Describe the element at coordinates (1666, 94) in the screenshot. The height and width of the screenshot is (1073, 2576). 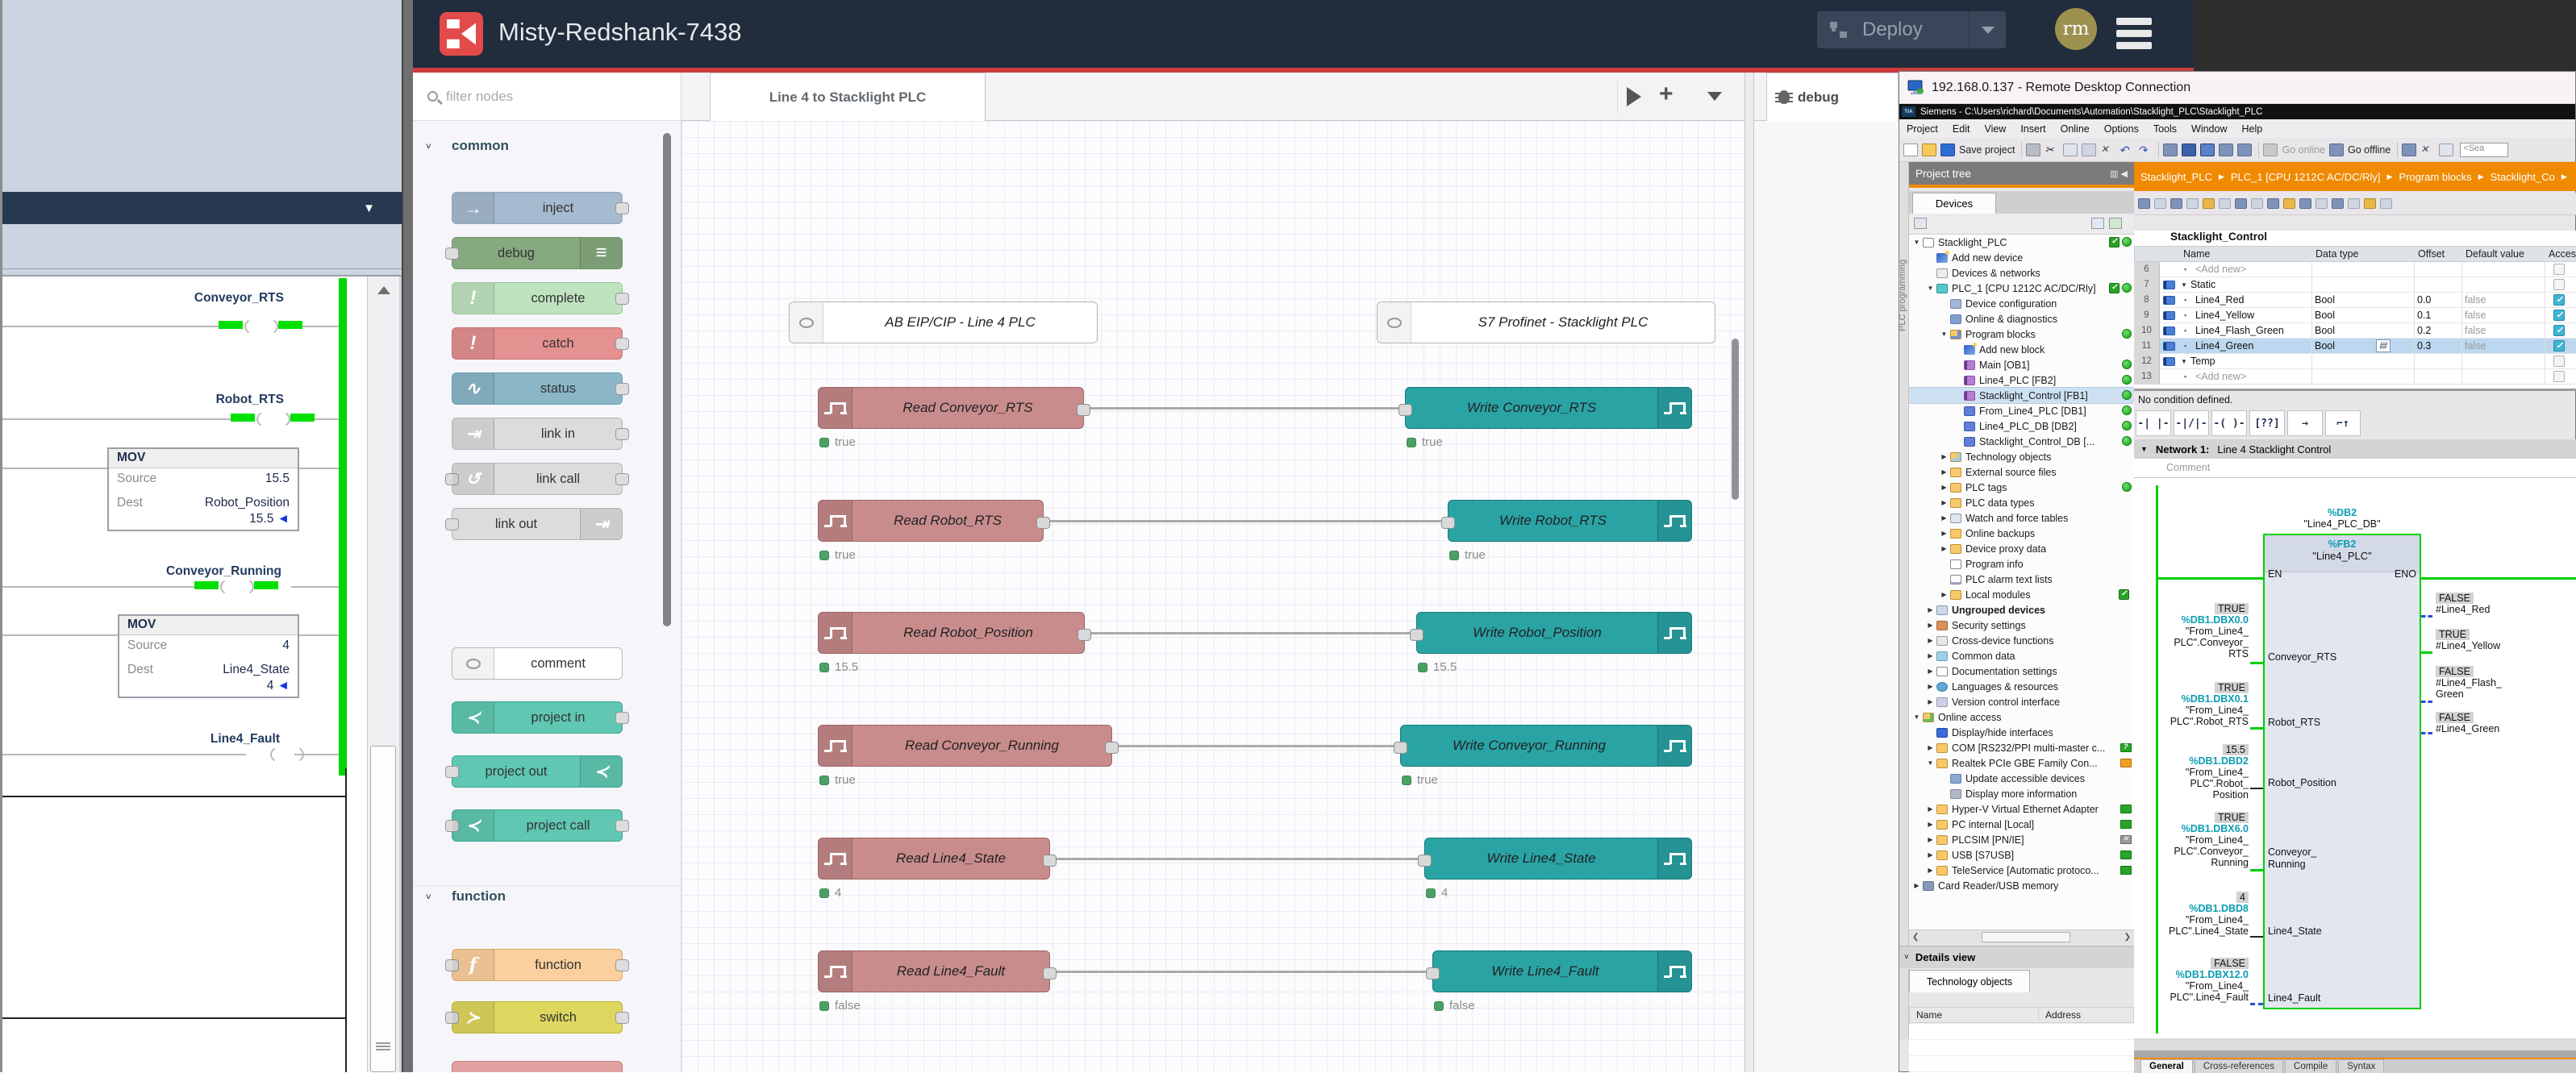
I see `add-flow-button: +` at that location.